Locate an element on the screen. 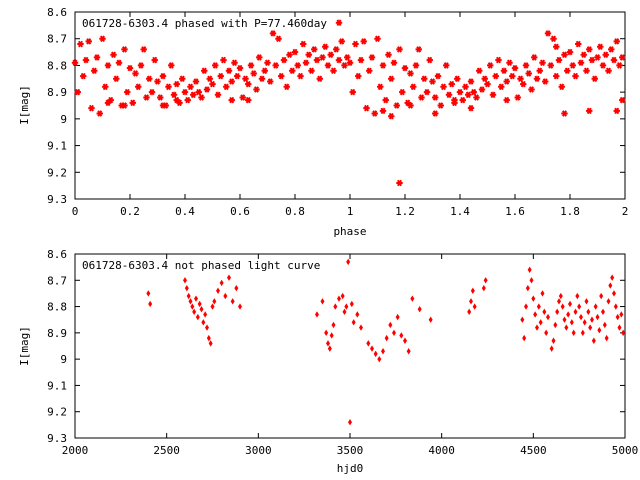  x-tick-label: 0.4 is located at coordinates (185, 211).